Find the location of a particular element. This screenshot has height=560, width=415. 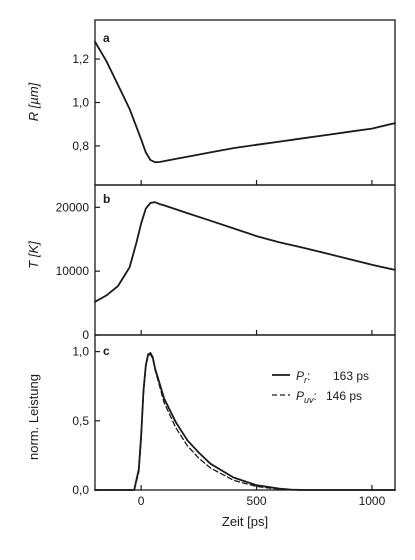

panel-c-letter: c is located at coordinates (106, 351).